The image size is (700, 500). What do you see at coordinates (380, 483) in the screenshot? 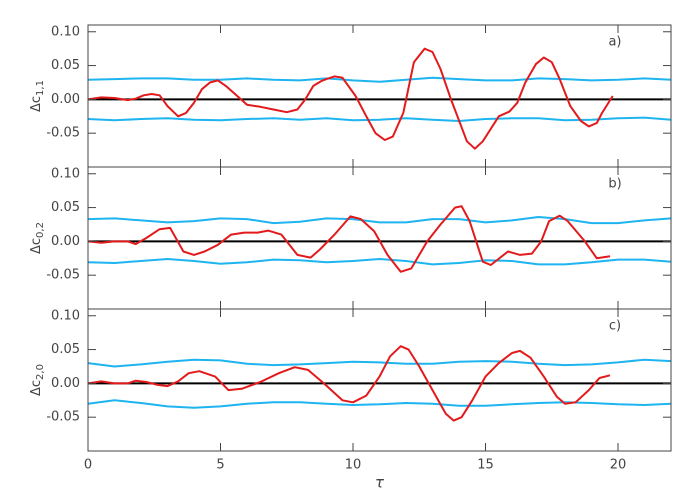
I see `x-axis-label: τ` at bounding box center [380, 483].